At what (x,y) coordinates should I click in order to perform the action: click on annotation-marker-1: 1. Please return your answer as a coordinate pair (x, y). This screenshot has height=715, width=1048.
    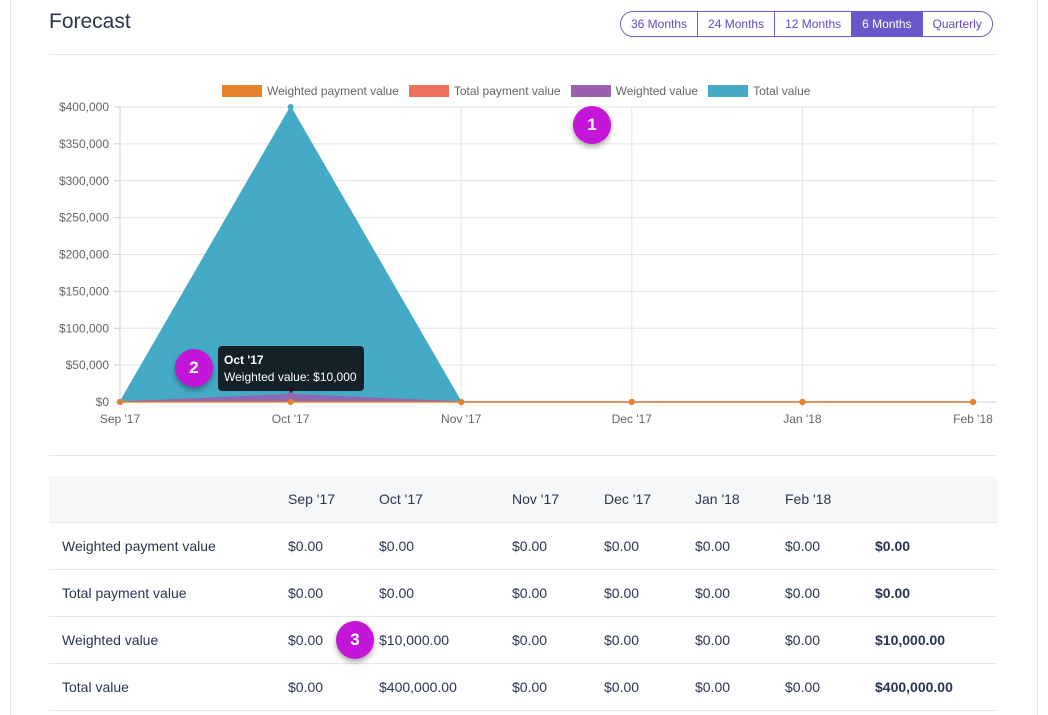
    Looking at the image, I should click on (592, 125).